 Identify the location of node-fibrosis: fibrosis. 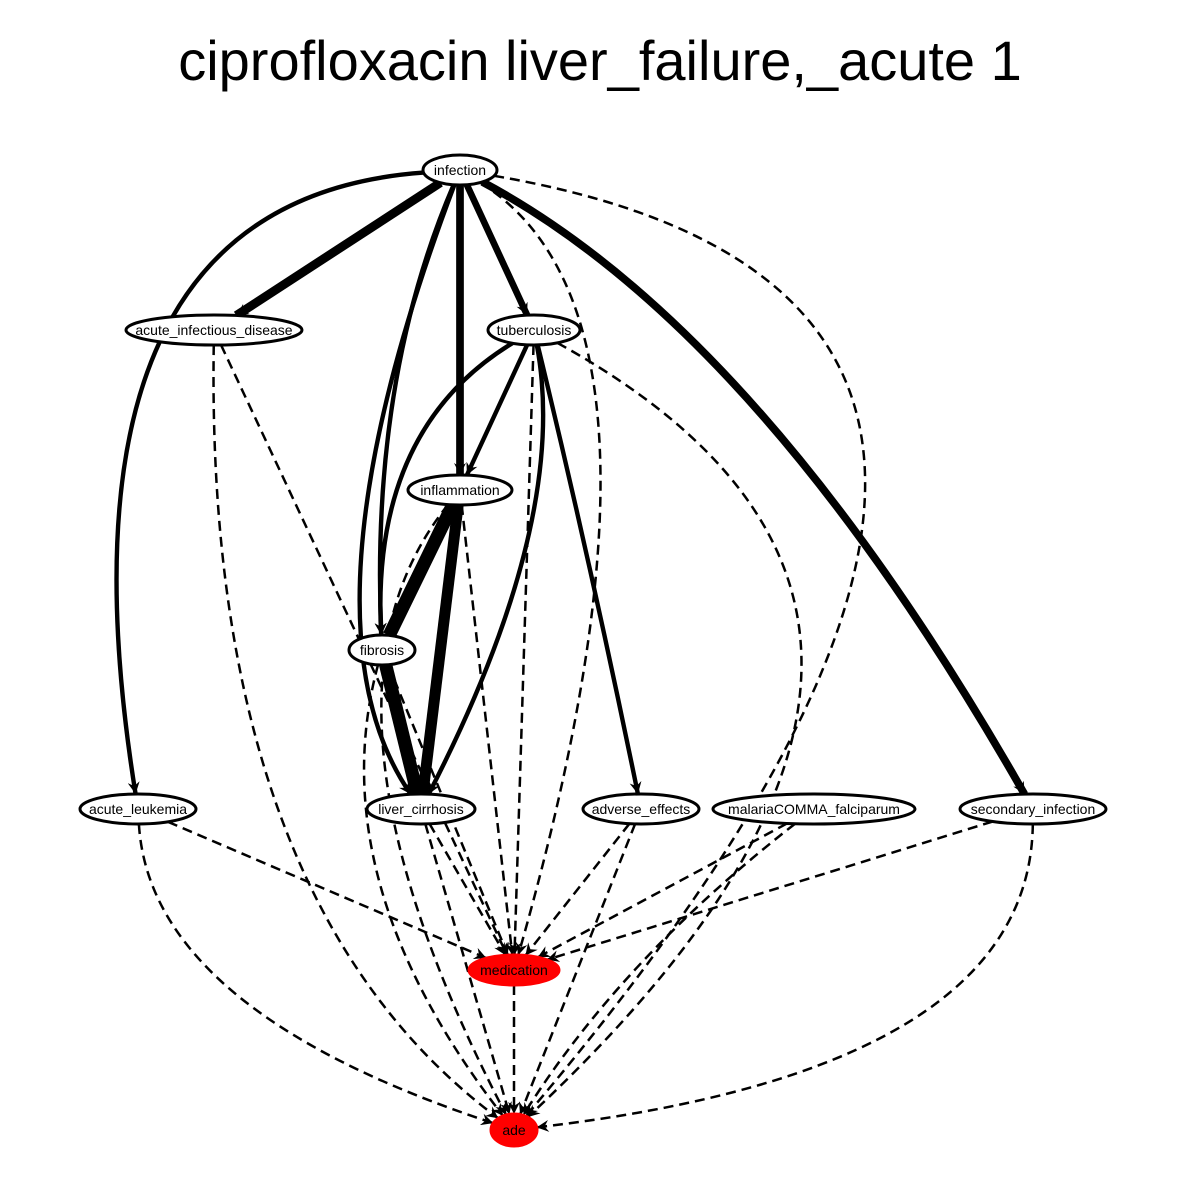
(382, 650).